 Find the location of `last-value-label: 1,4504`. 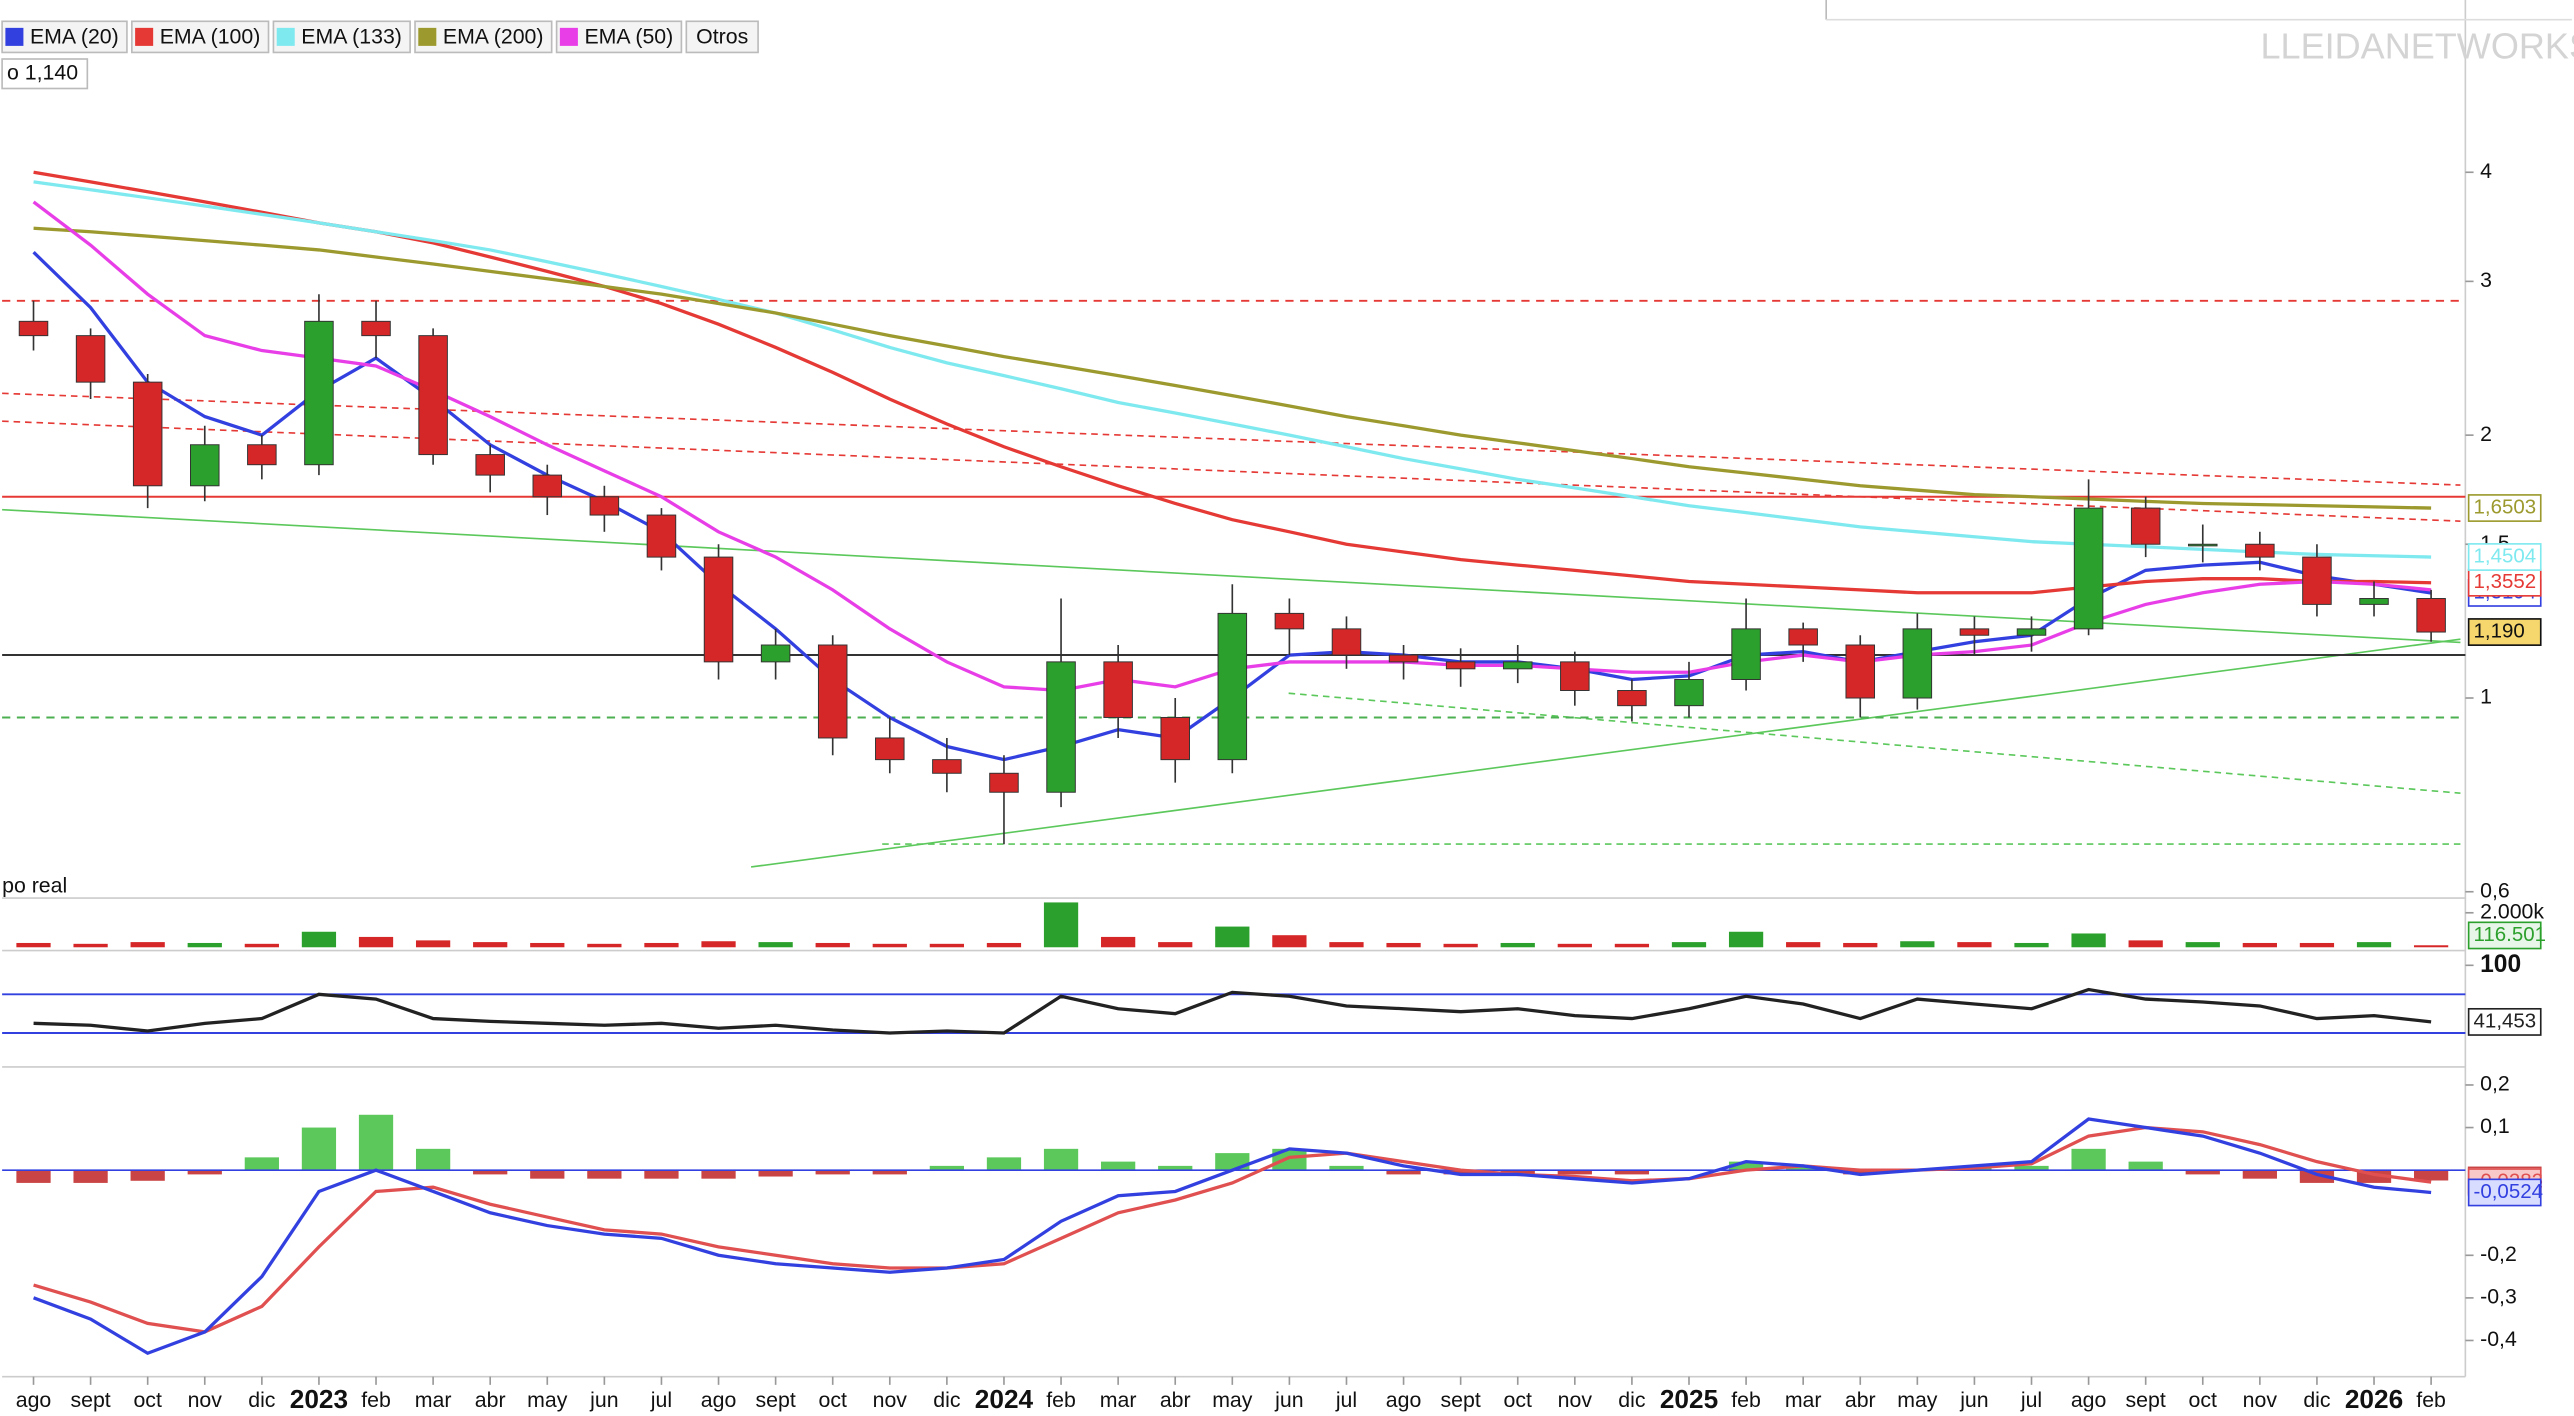

last-value-label: 1,4504 is located at coordinates (2505, 555).